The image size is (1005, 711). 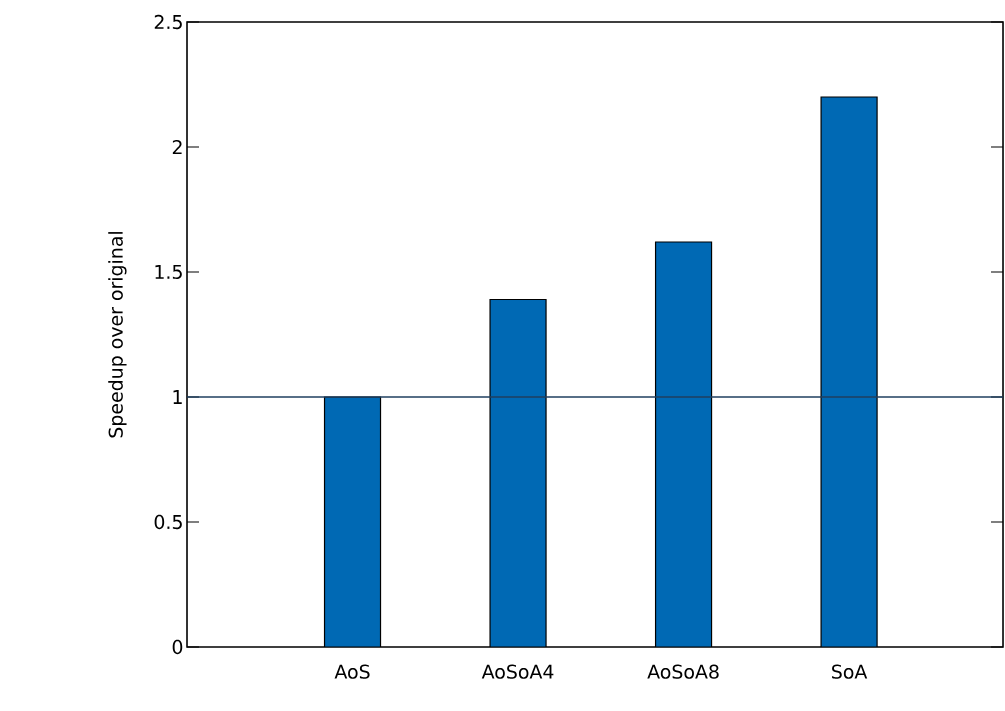 I want to click on x-tick-label: SoA, so click(x=850, y=671).